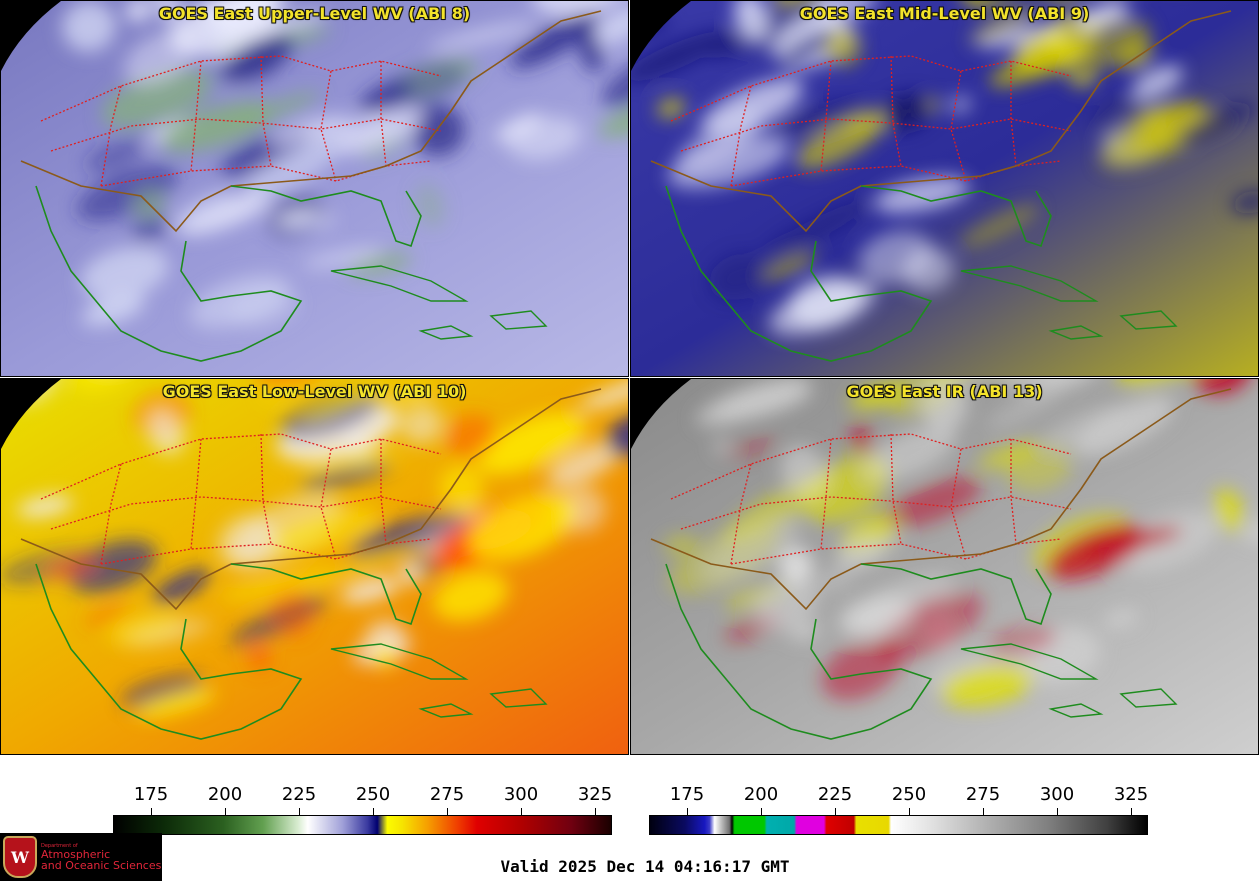 The image size is (1260, 881). I want to click on wv-colorbar, so click(362, 825).